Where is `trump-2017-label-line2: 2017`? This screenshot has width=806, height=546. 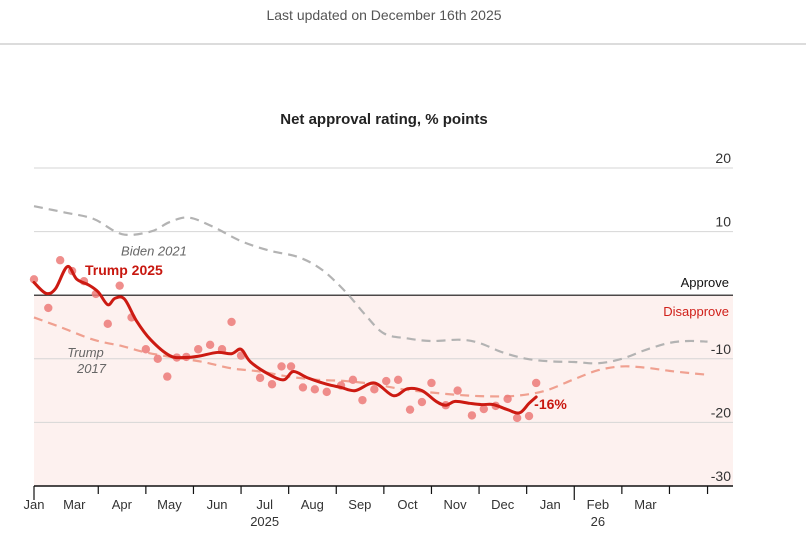
trump-2017-label-line2: 2017 is located at coordinates (91, 368).